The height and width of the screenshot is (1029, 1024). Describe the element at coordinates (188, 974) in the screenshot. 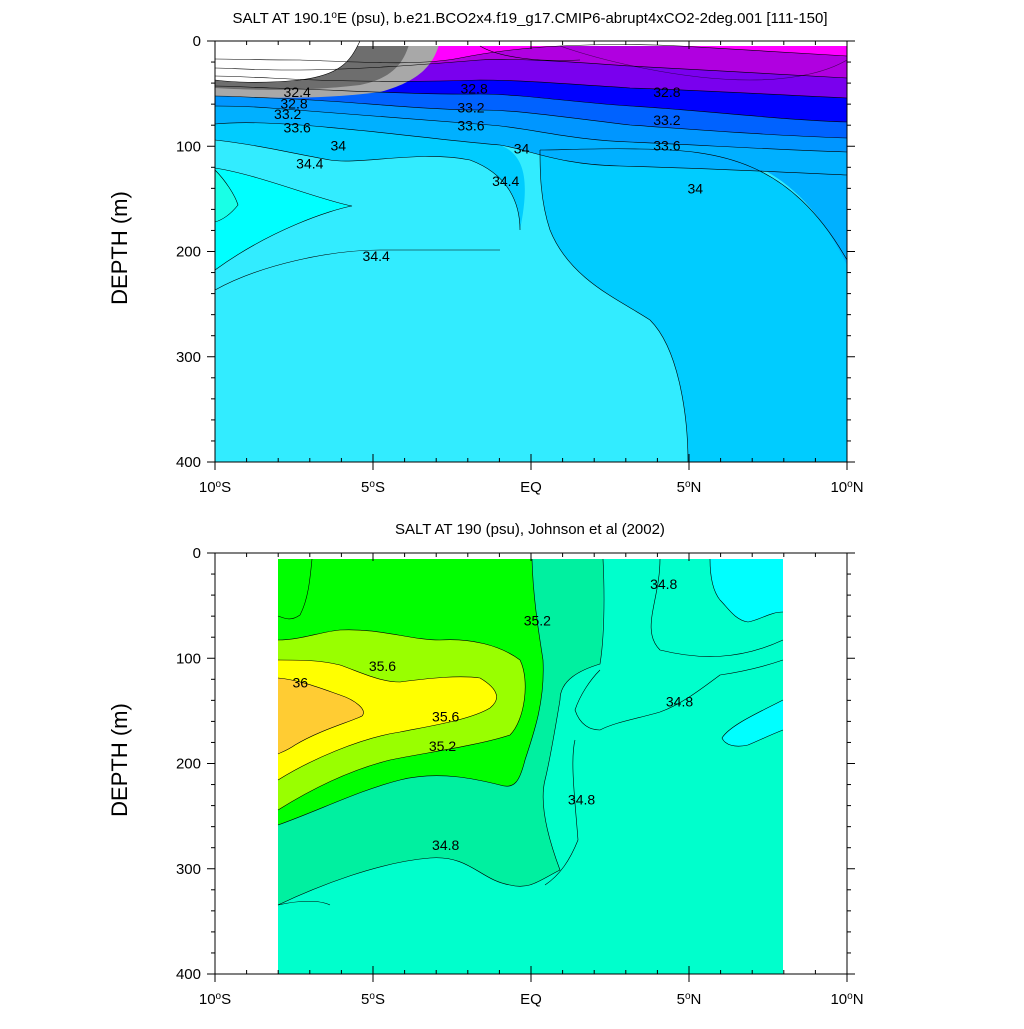

I see `bottom-ytick-label: 400` at that location.